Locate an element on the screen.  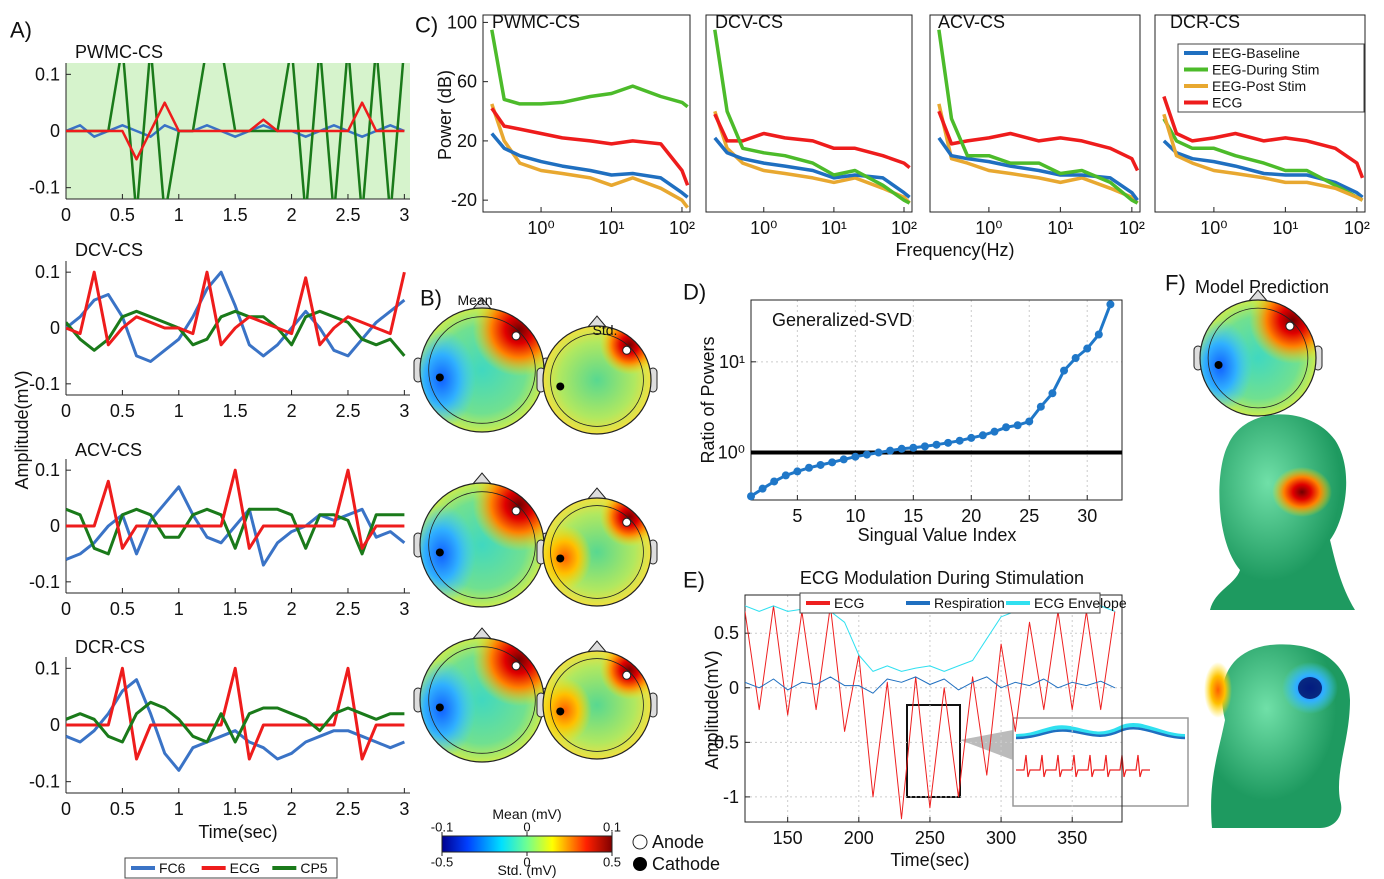
cathode is located at coordinates (439, 552).